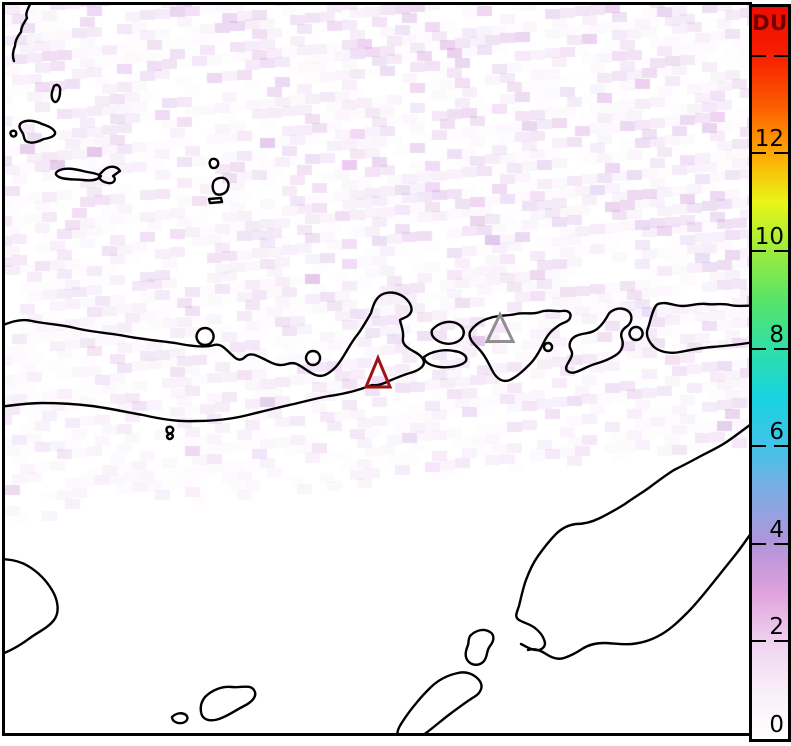 This screenshot has width=791, height=746. Describe the element at coordinates (520, 346) in the screenshot. I see `island-flores` at that location.